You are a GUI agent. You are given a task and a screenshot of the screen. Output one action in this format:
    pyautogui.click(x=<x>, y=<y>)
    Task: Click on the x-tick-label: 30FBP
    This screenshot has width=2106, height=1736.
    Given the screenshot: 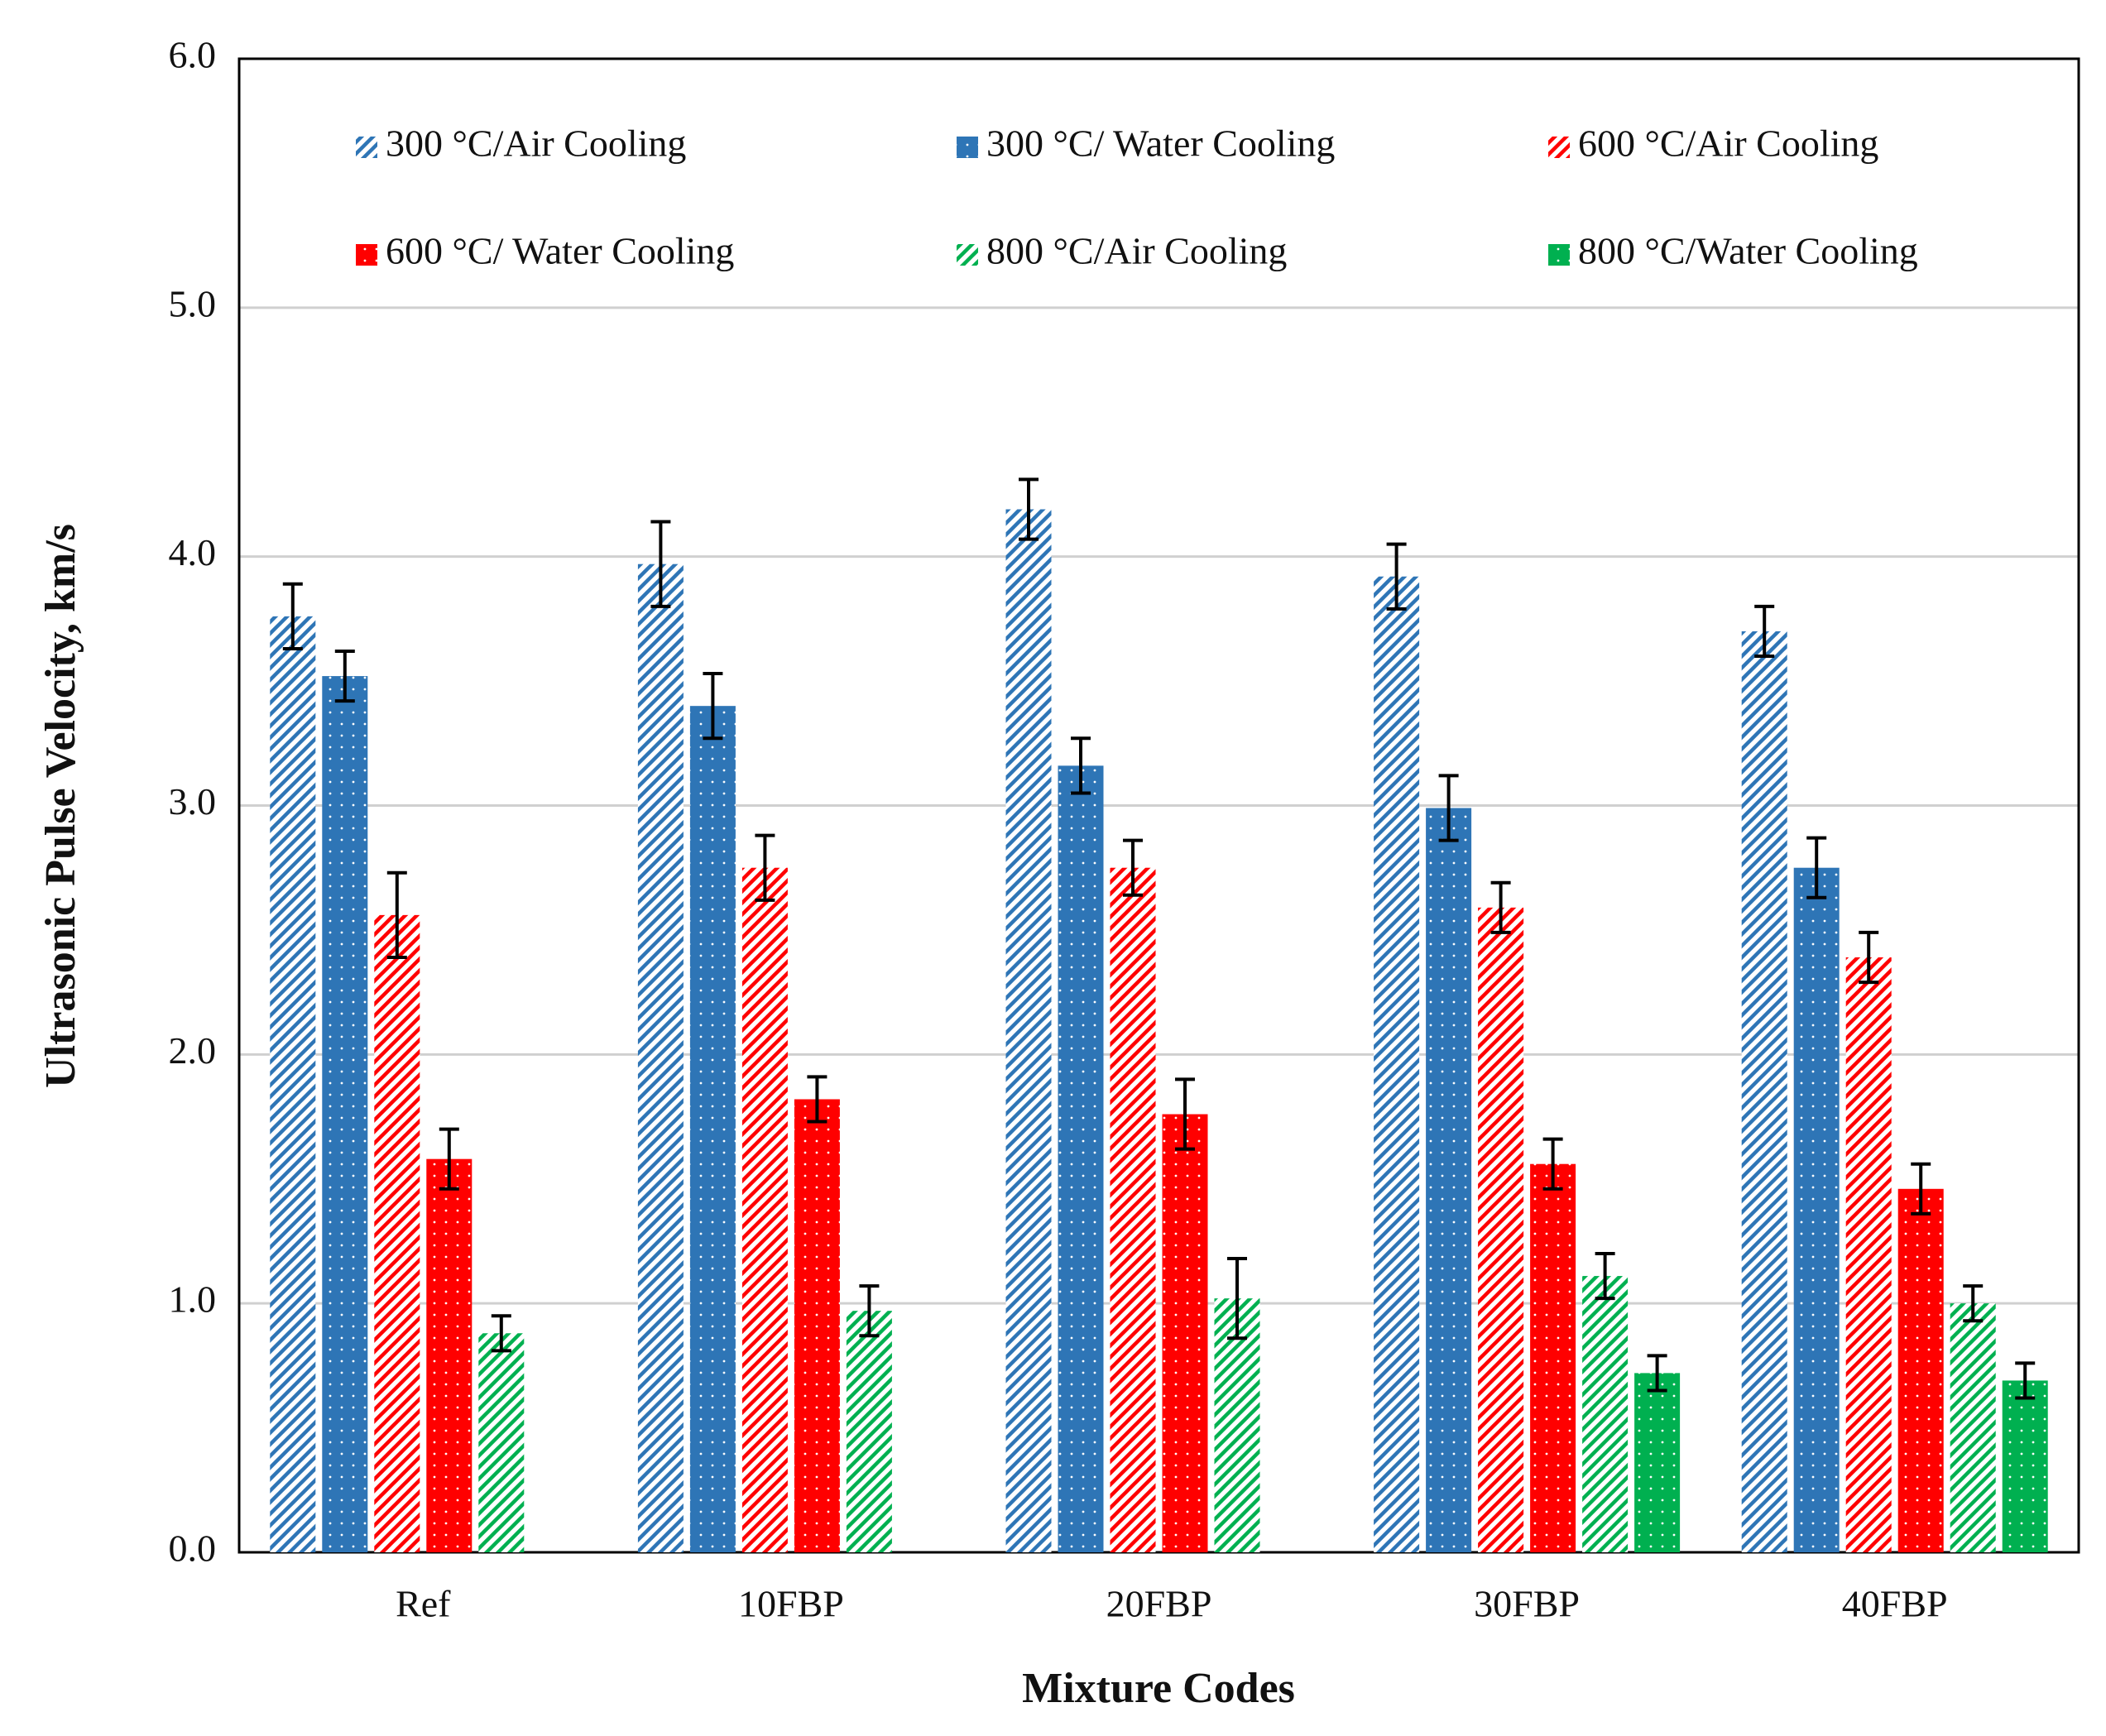 What is the action you would take?
    pyautogui.click(x=1527, y=1604)
    